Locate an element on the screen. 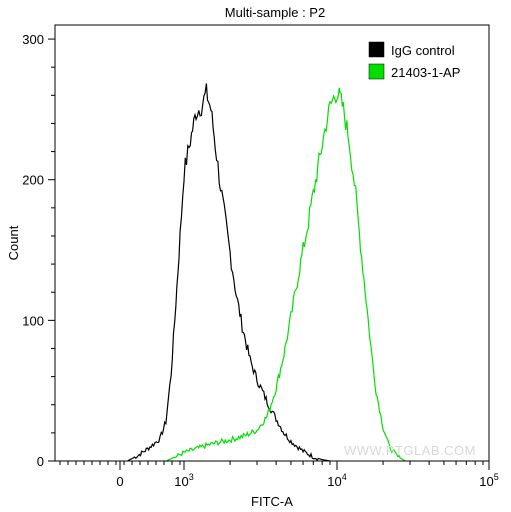 This screenshot has height=512, width=511. y-tick-label: 200 is located at coordinates (33, 180).